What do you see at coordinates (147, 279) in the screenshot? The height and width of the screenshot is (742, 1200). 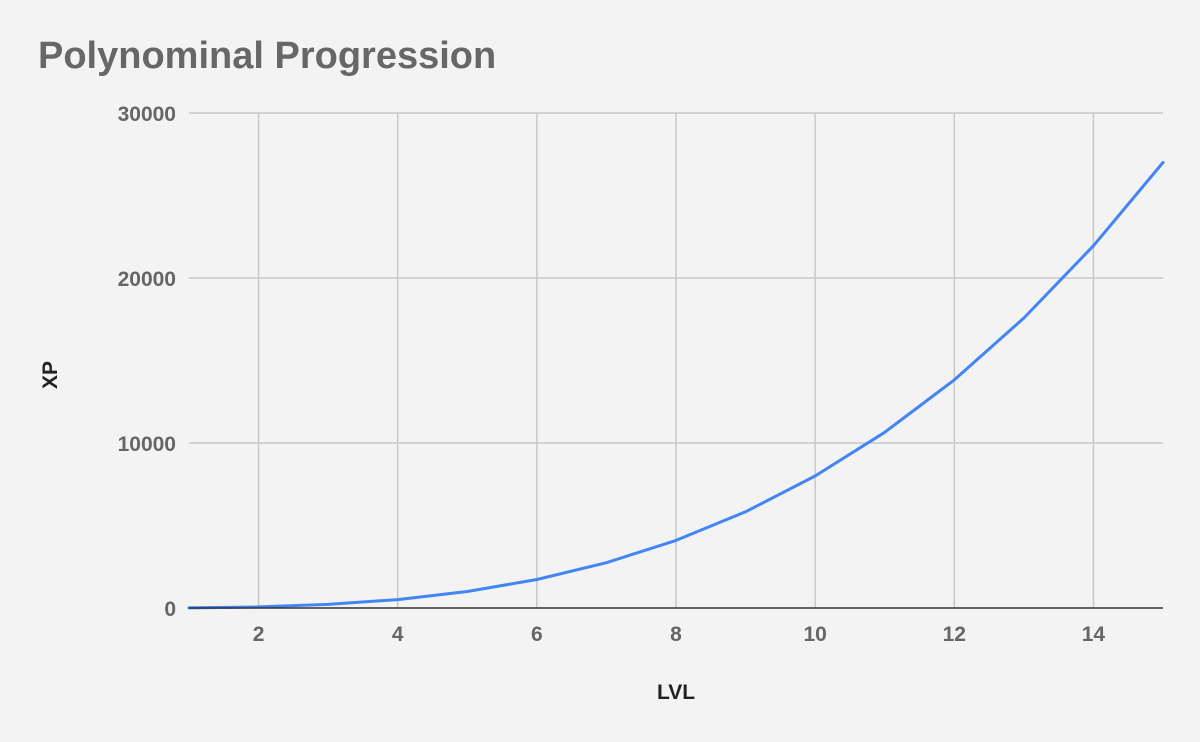 I see `y-tick-label: 20000` at bounding box center [147, 279].